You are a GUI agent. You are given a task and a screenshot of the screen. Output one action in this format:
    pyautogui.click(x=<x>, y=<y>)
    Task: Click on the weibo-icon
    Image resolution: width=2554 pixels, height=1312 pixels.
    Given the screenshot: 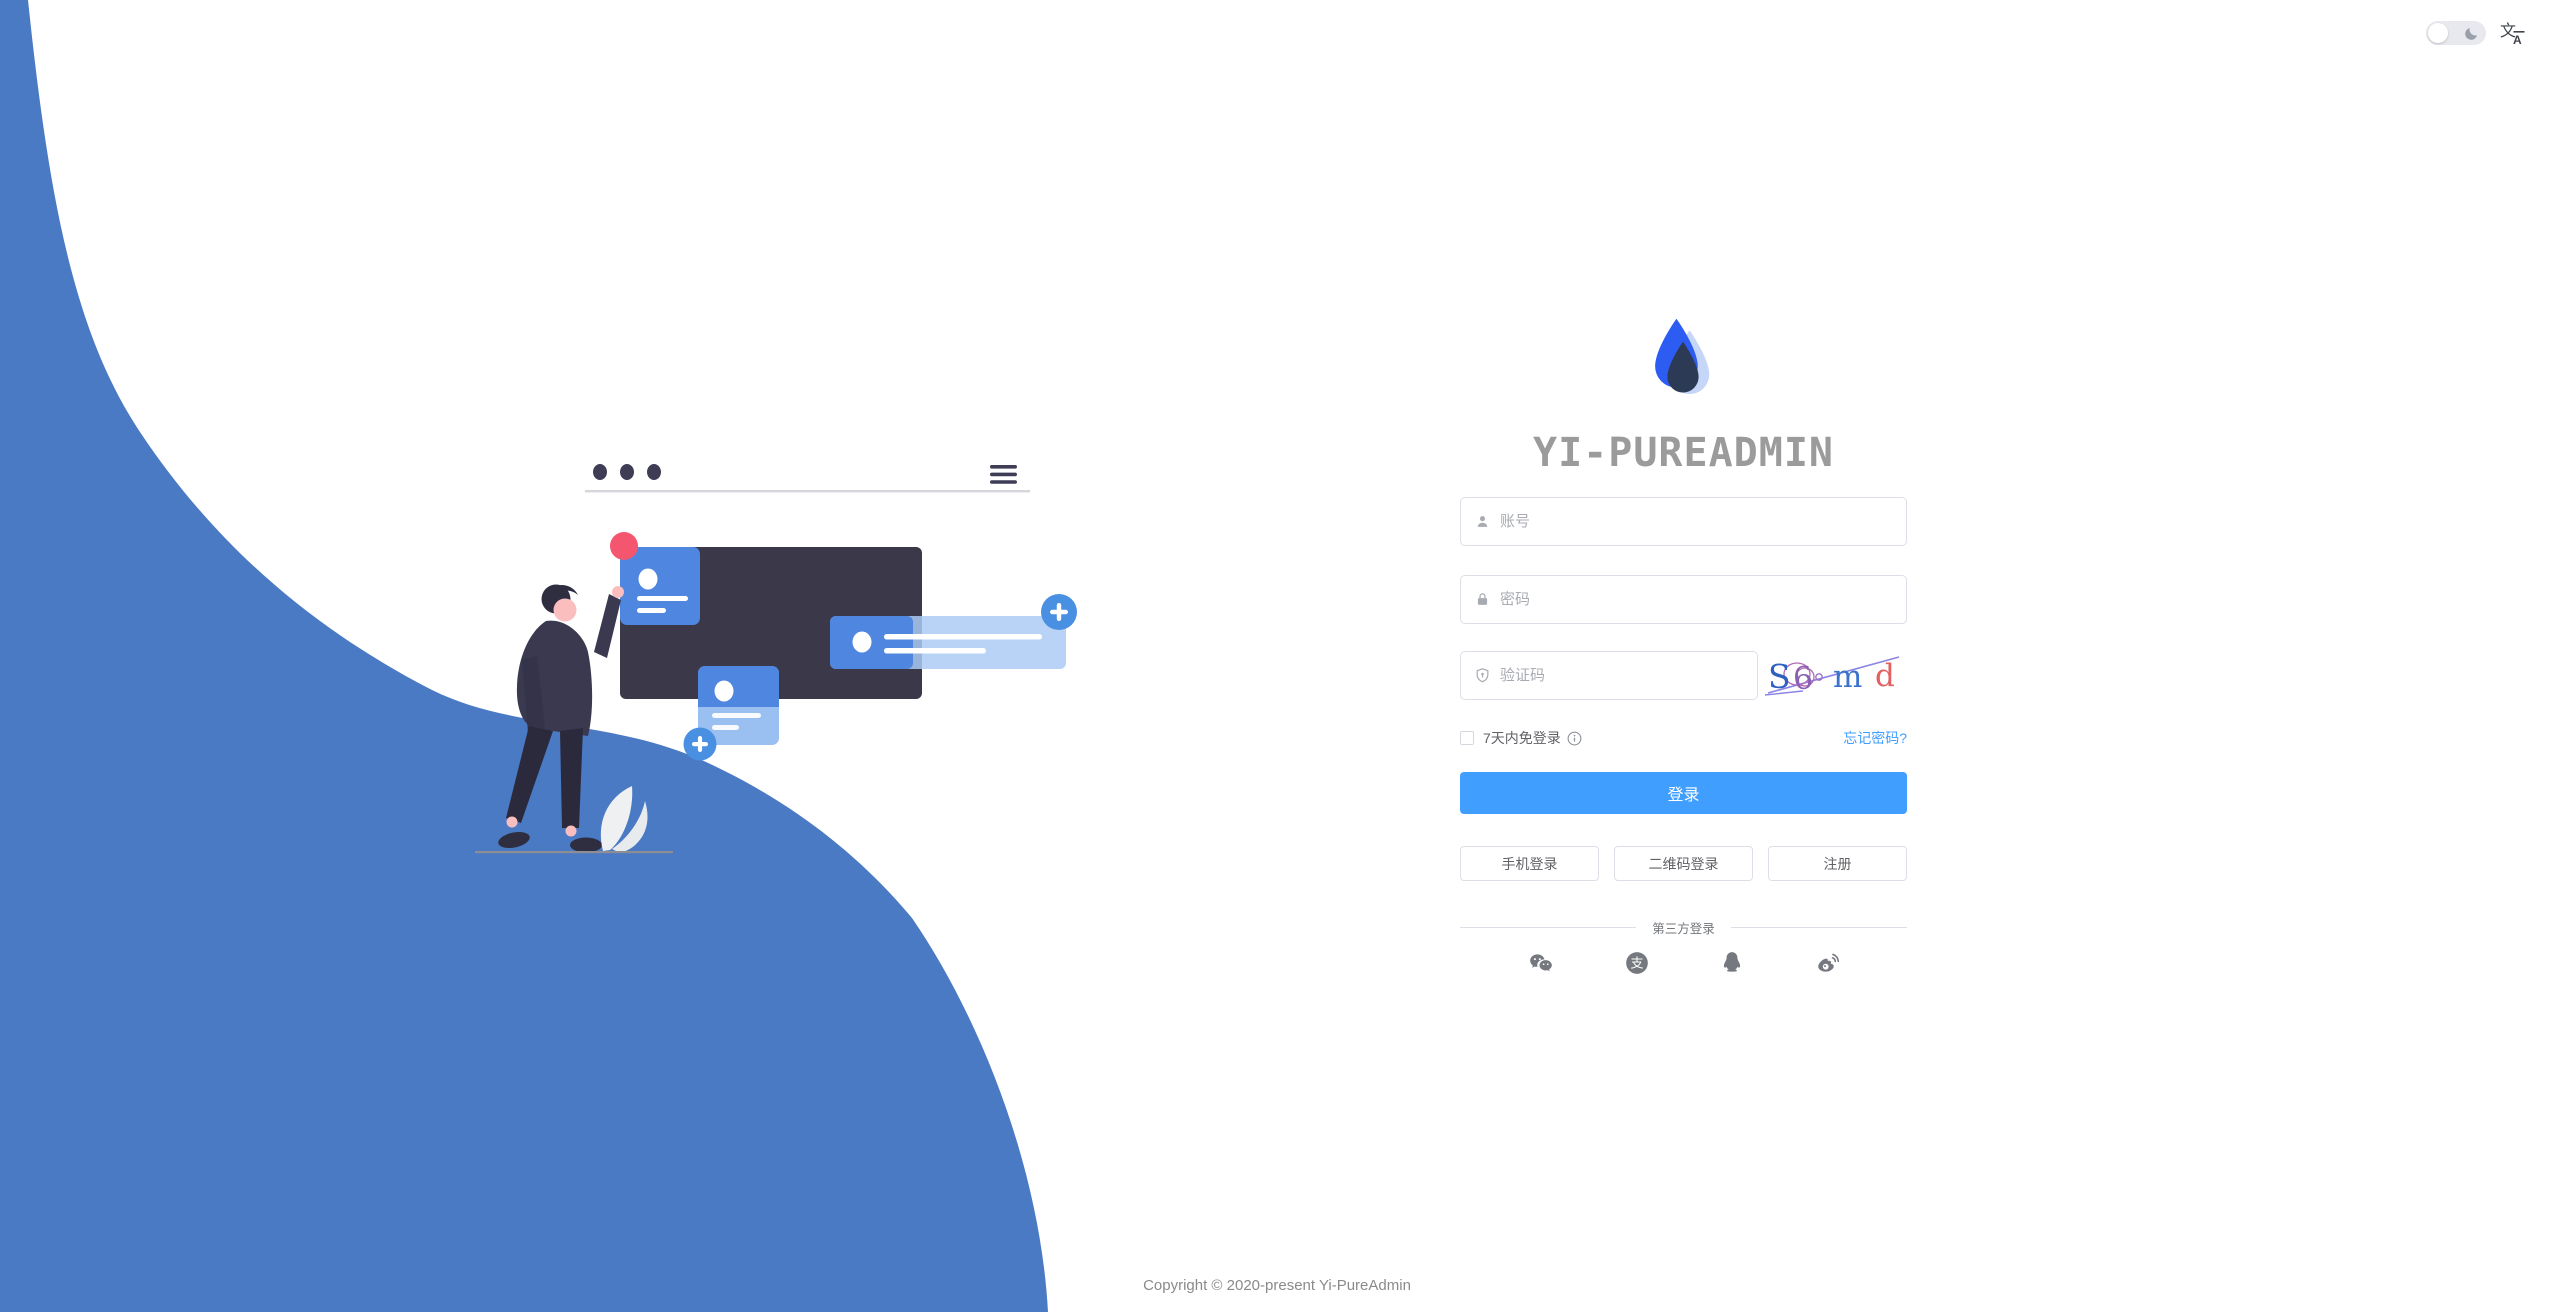 What is the action you would take?
    pyautogui.click(x=1828, y=963)
    